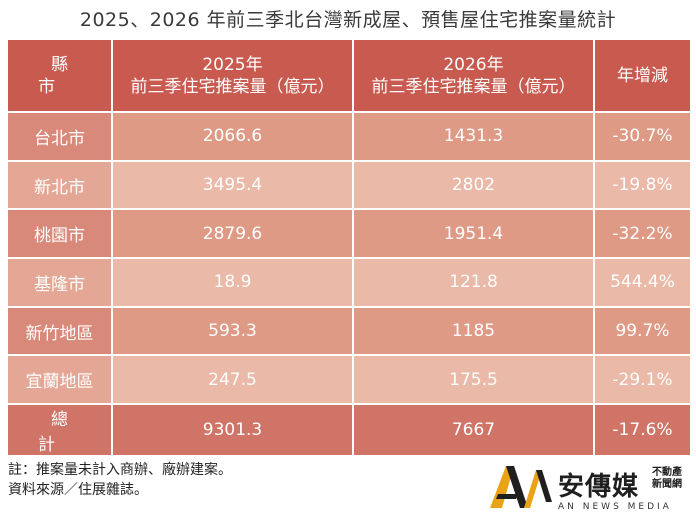 The height and width of the screenshot is (522, 696). I want to click on header-2026: 2026年 前三季住宅推案量（億元）, so click(474, 76).